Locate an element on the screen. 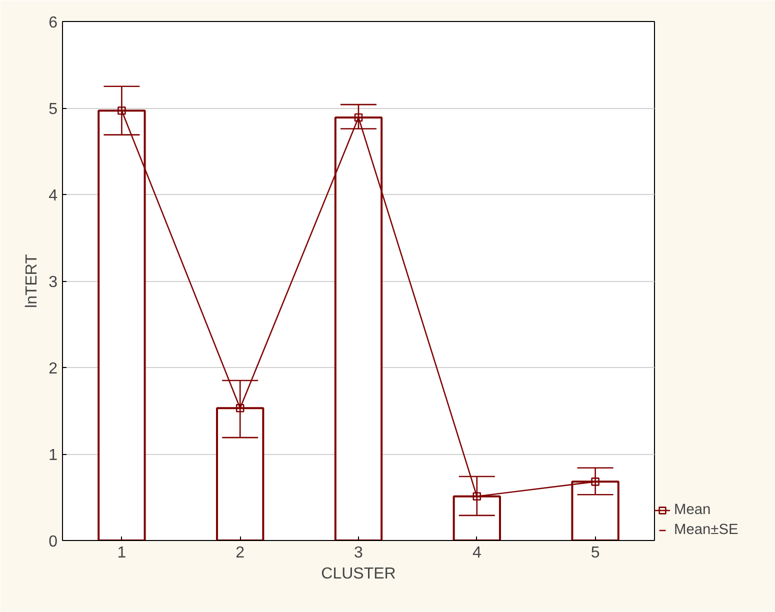 The width and height of the screenshot is (775, 612). x-tick-label: 3 is located at coordinates (359, 553).